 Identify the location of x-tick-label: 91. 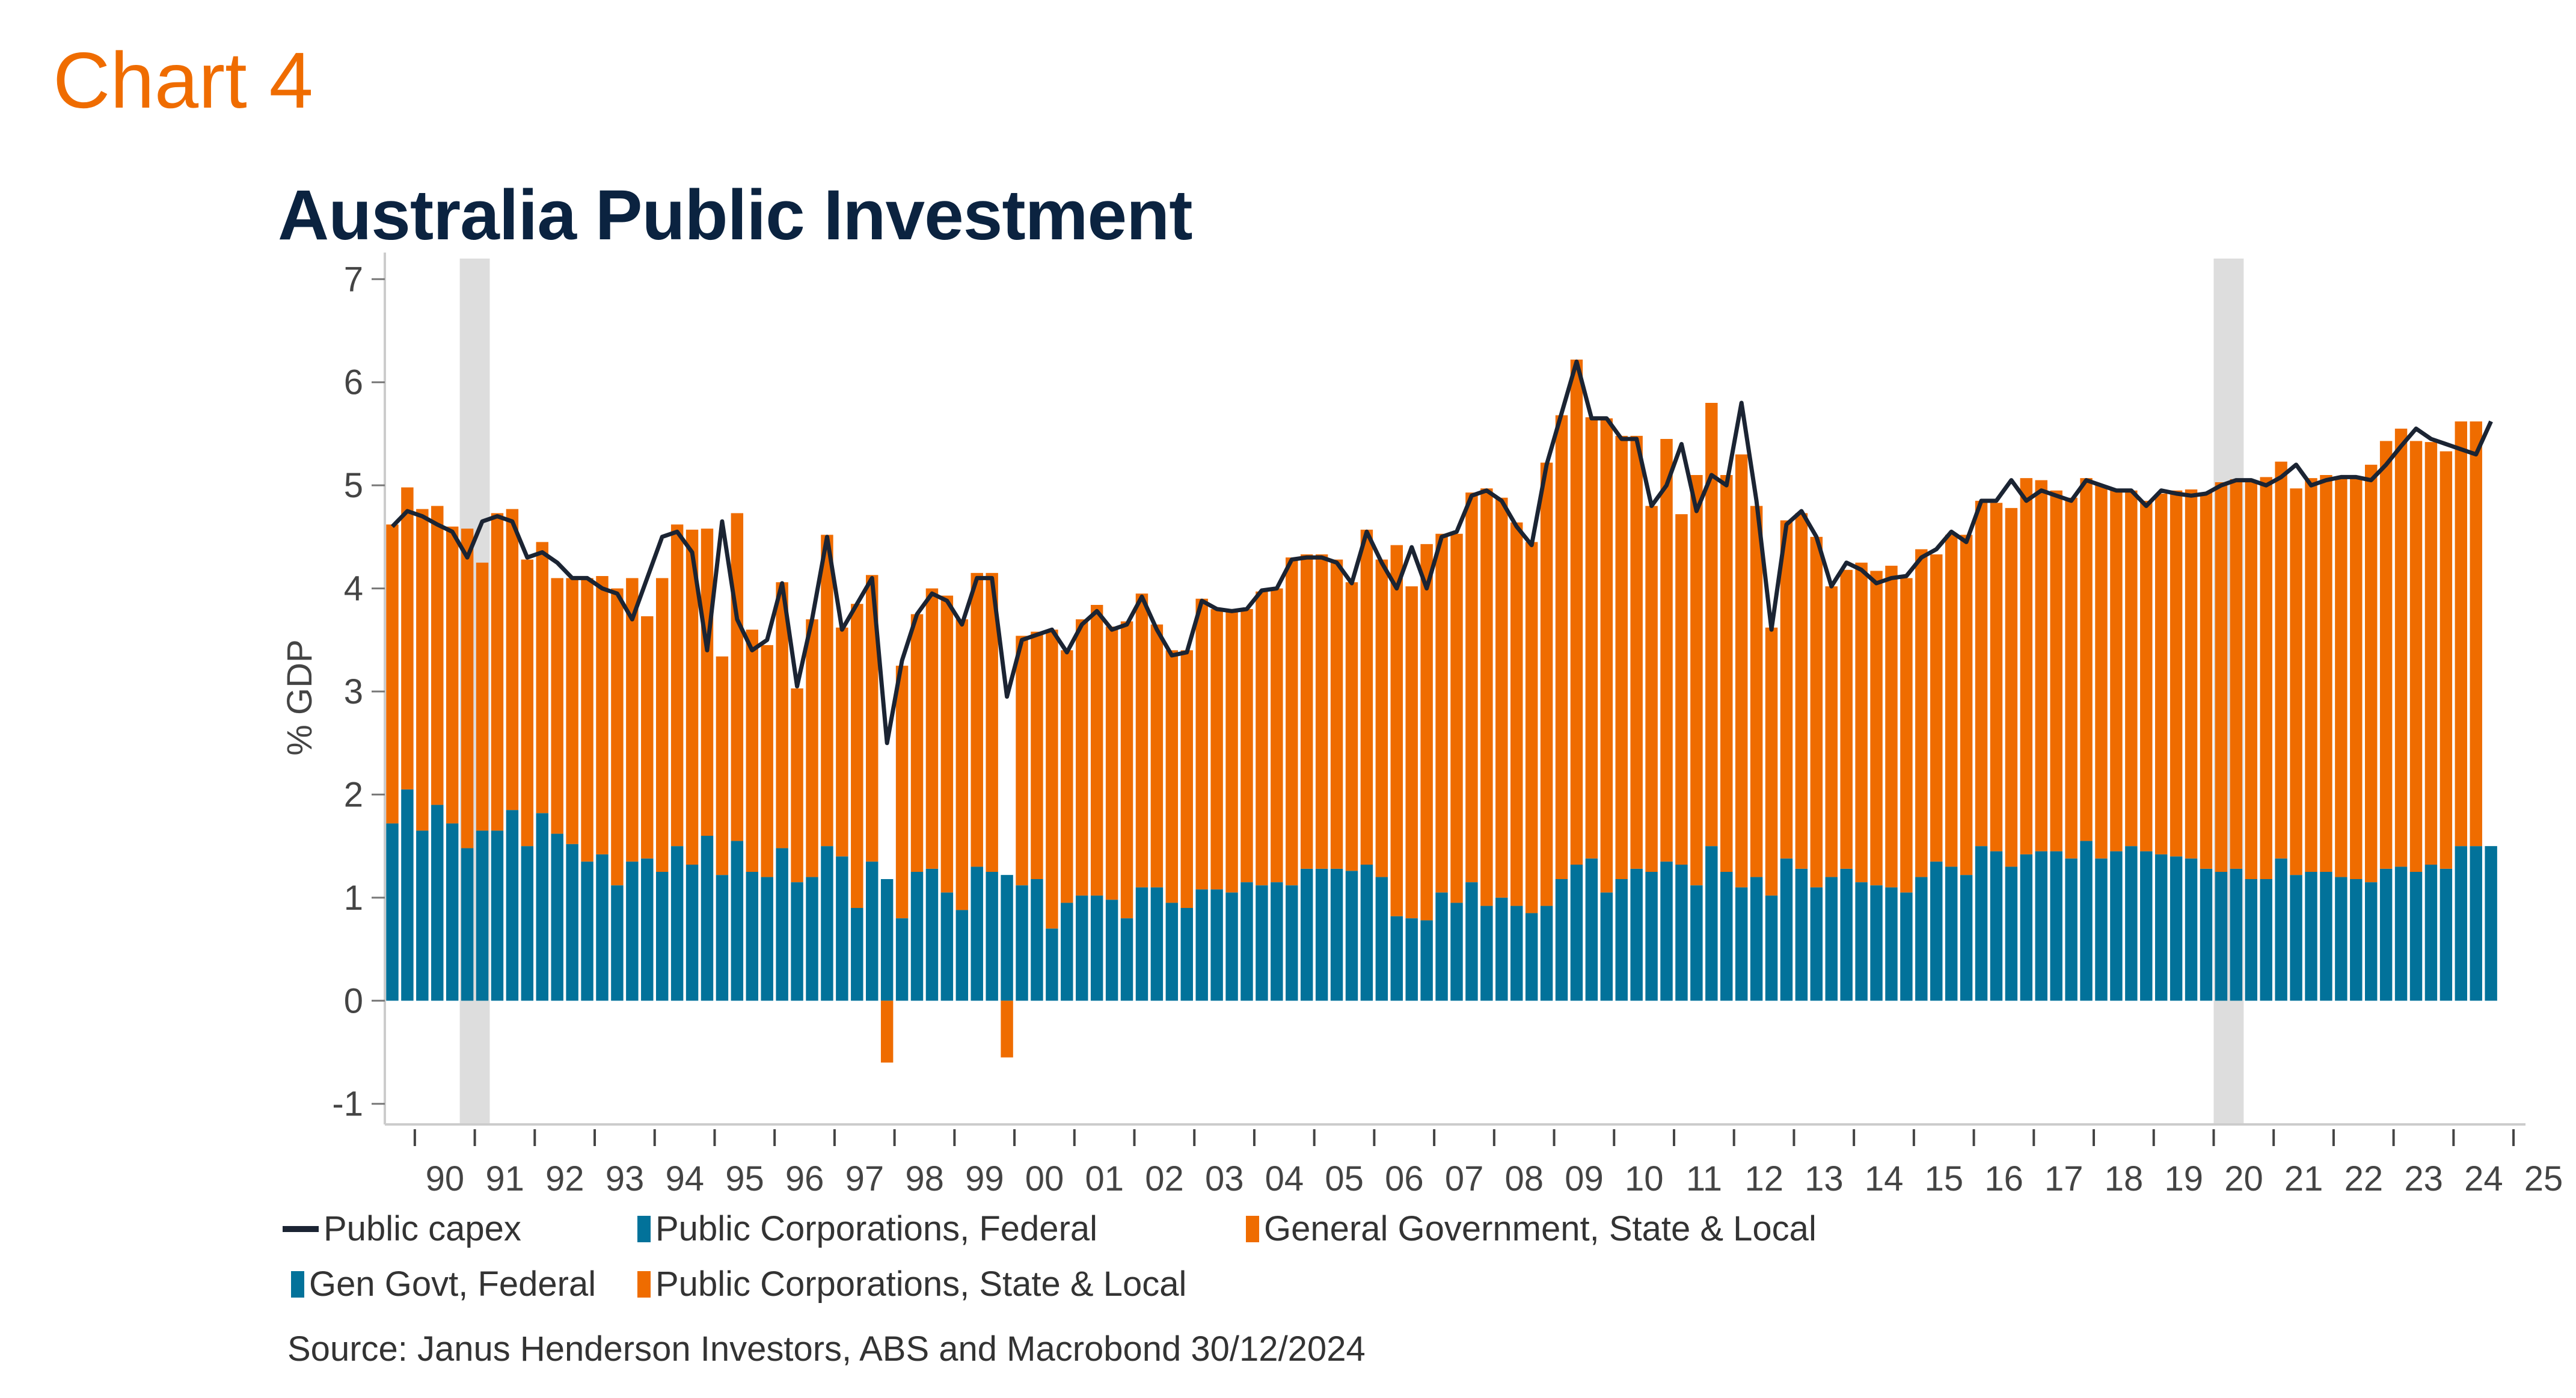
(504, 1178).